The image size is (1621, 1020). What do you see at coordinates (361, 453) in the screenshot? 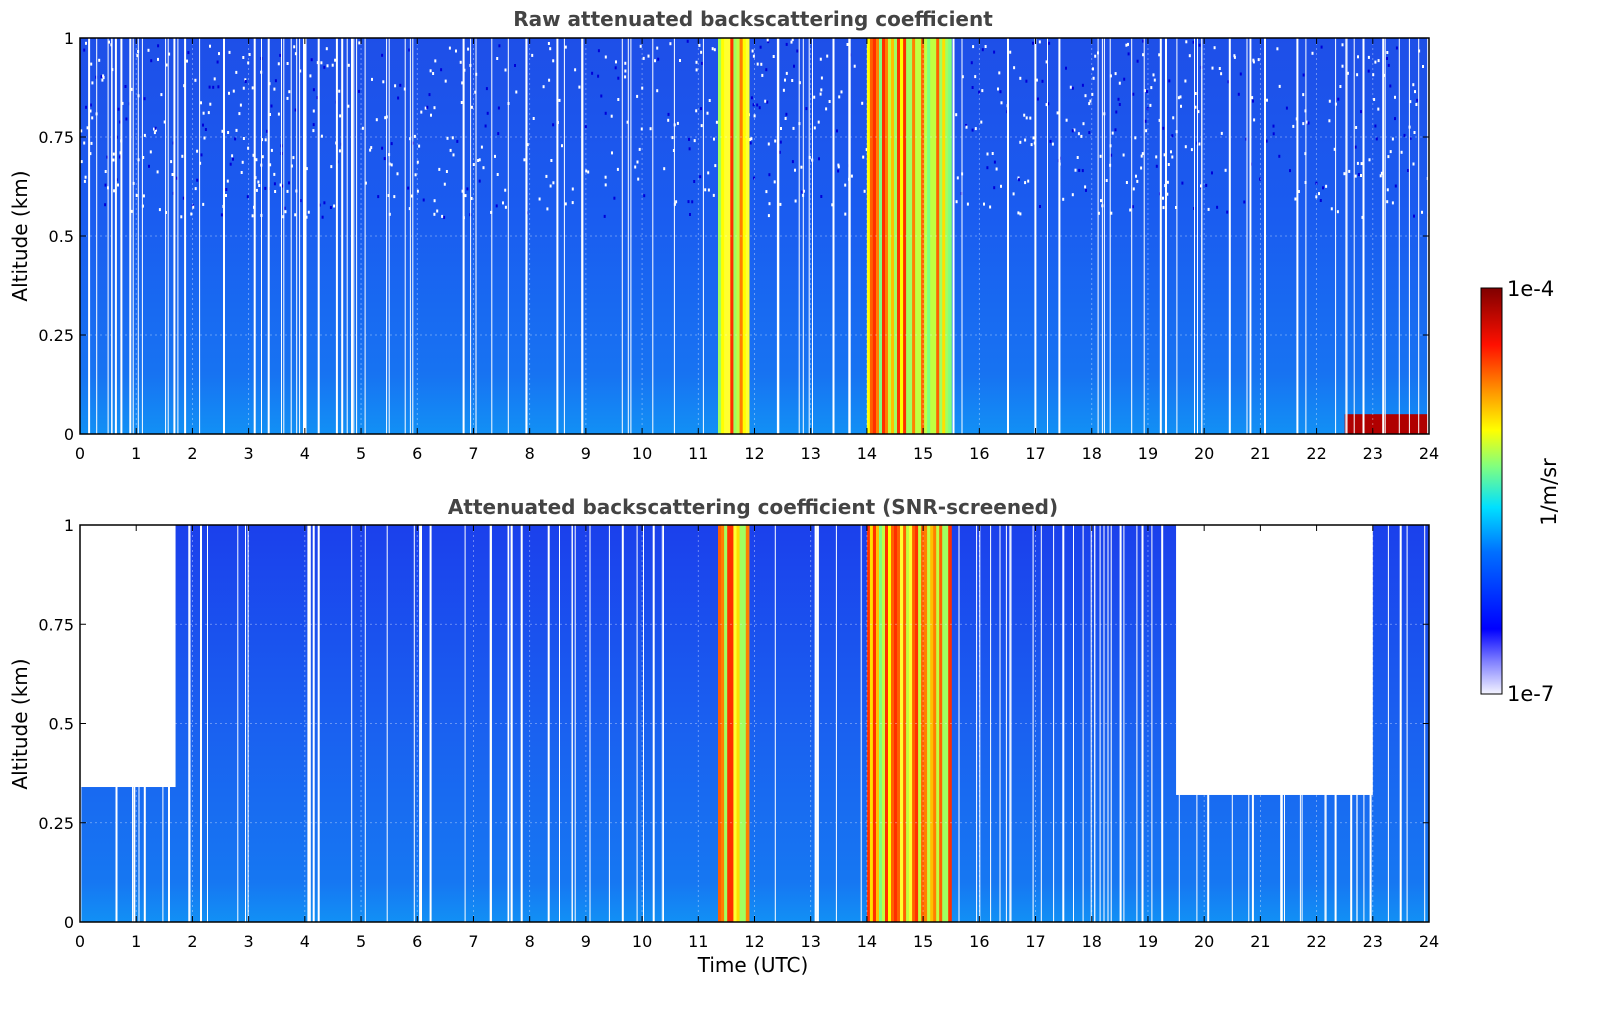
I see `x-tick-label: 5` at bounding box center [361, 453].